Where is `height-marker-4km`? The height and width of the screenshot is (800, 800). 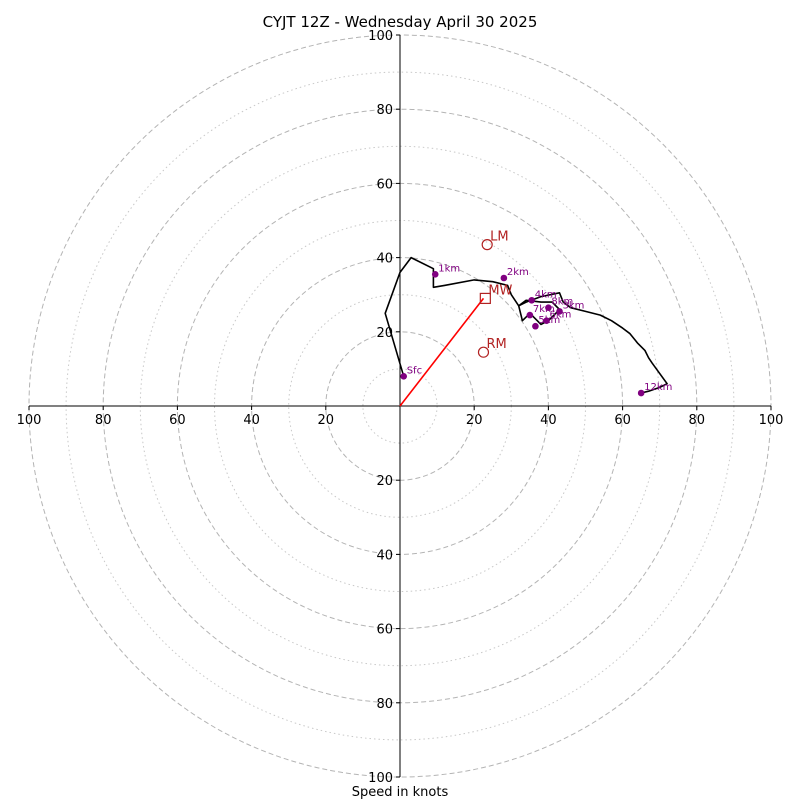 height-marker-4km is located at coordinates (532, 300).